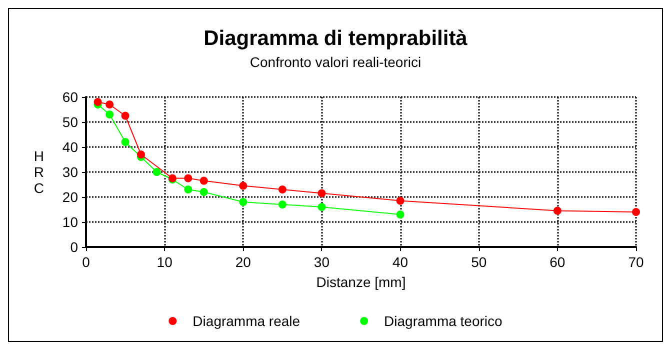 The image size is (671, 350). What do you see at coordinates (336, 38) in the screenshot?
I see `chart-title: Diagramma di temprabilità` at bounding box center [336, 38].